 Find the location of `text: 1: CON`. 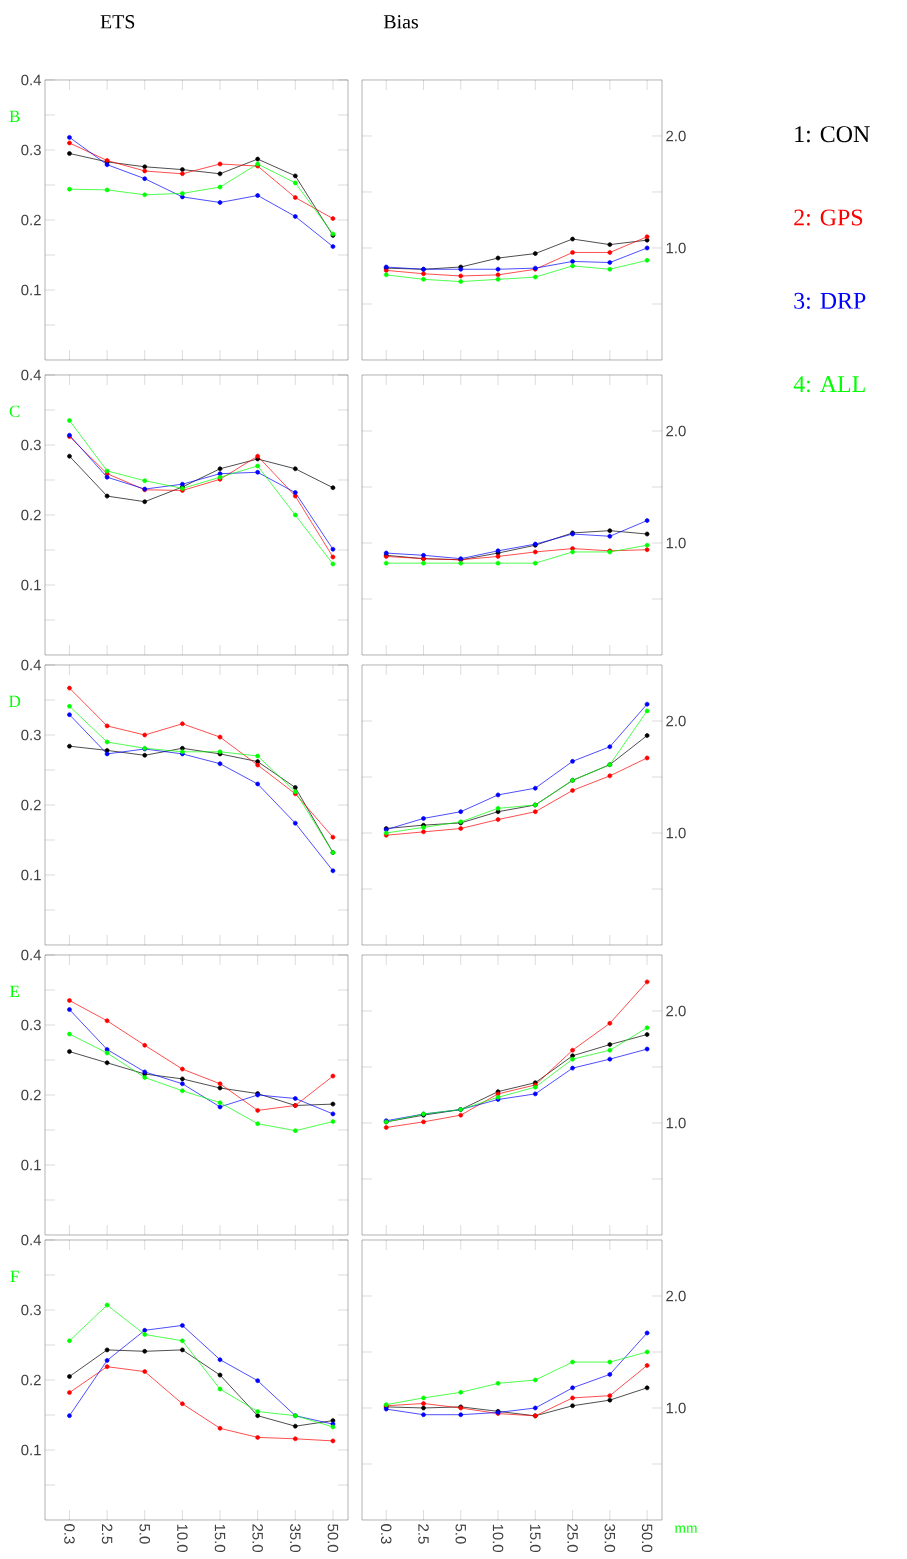

text: 1: CON is located at coordinates (832, 134).